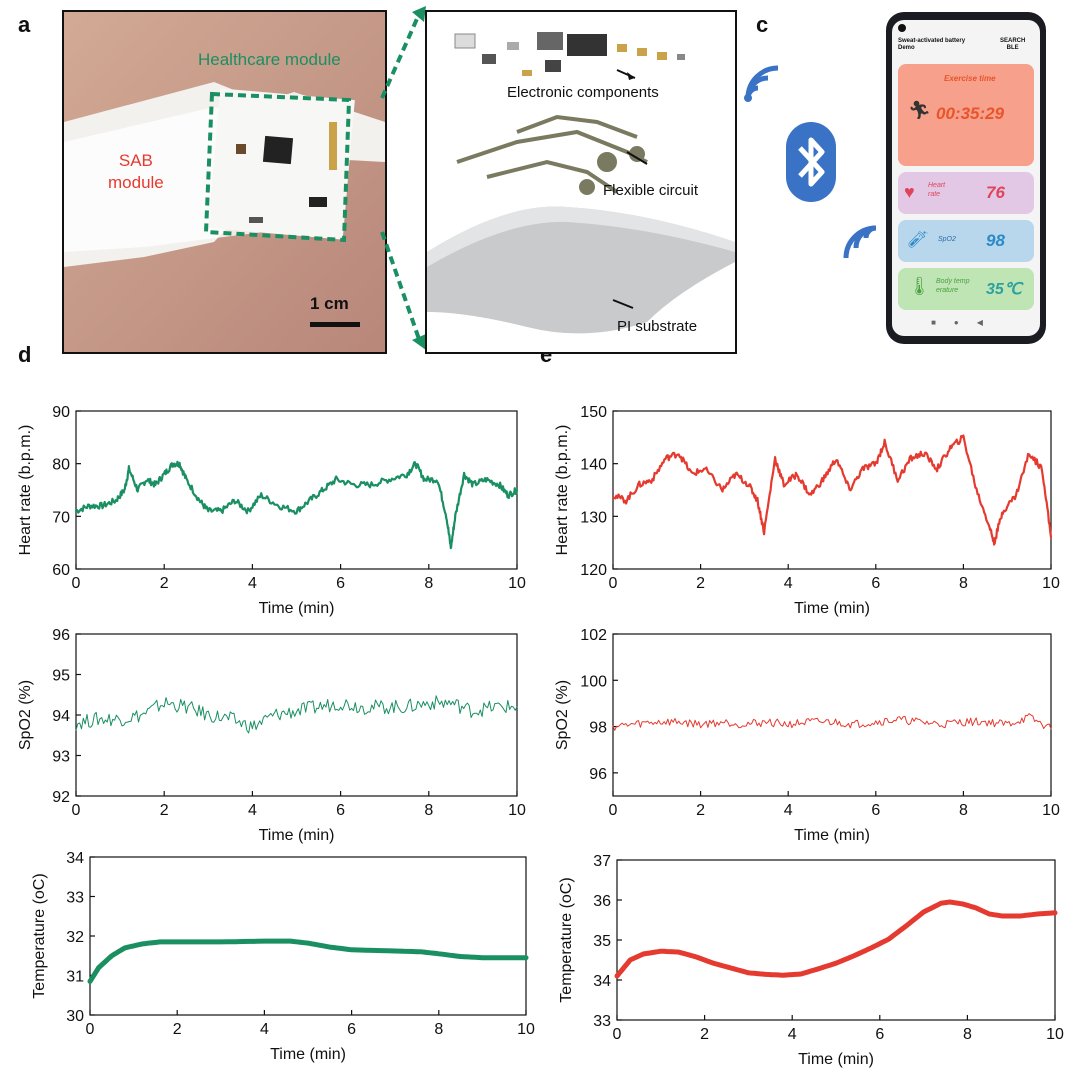  What do you see at coordinates (593, 517) in the screenshot?
I see `y-tick-label: 130` at bounding box center [593, 517].